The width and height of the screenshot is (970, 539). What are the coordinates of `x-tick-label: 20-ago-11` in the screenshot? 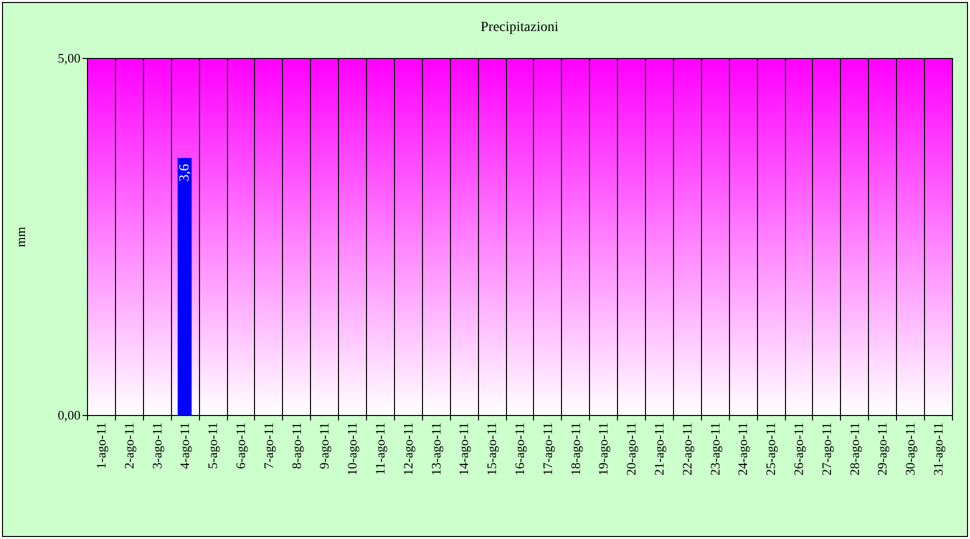 It's located at (631, 449).